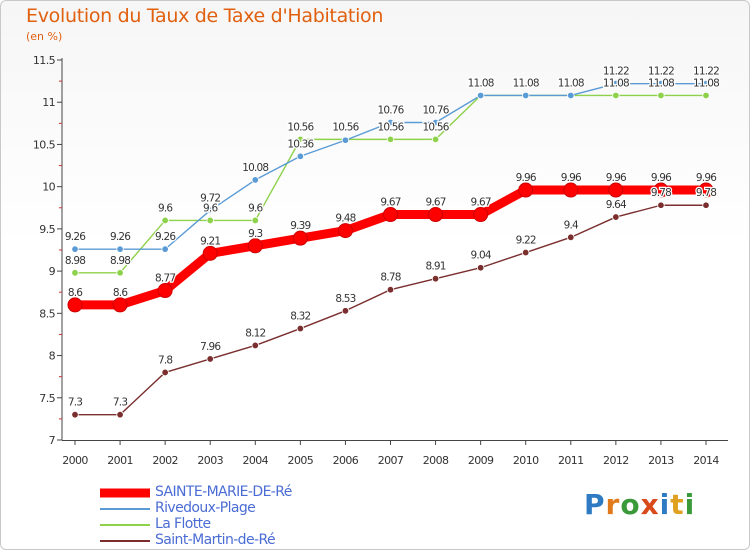 This screenshot has width=750, height=550. I want to click on y-tick-label: 8, so click(52, 356).